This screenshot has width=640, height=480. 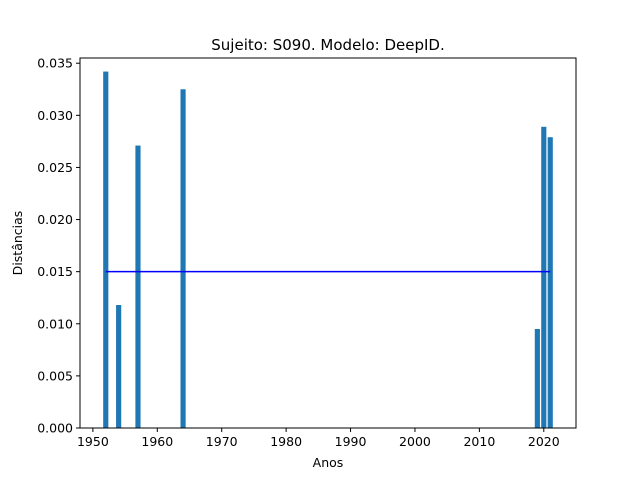 What do you see at coordinates (479, 441) in the screenshot?
I see `x-tick-label: 2010` at bounding box center [479, 441].